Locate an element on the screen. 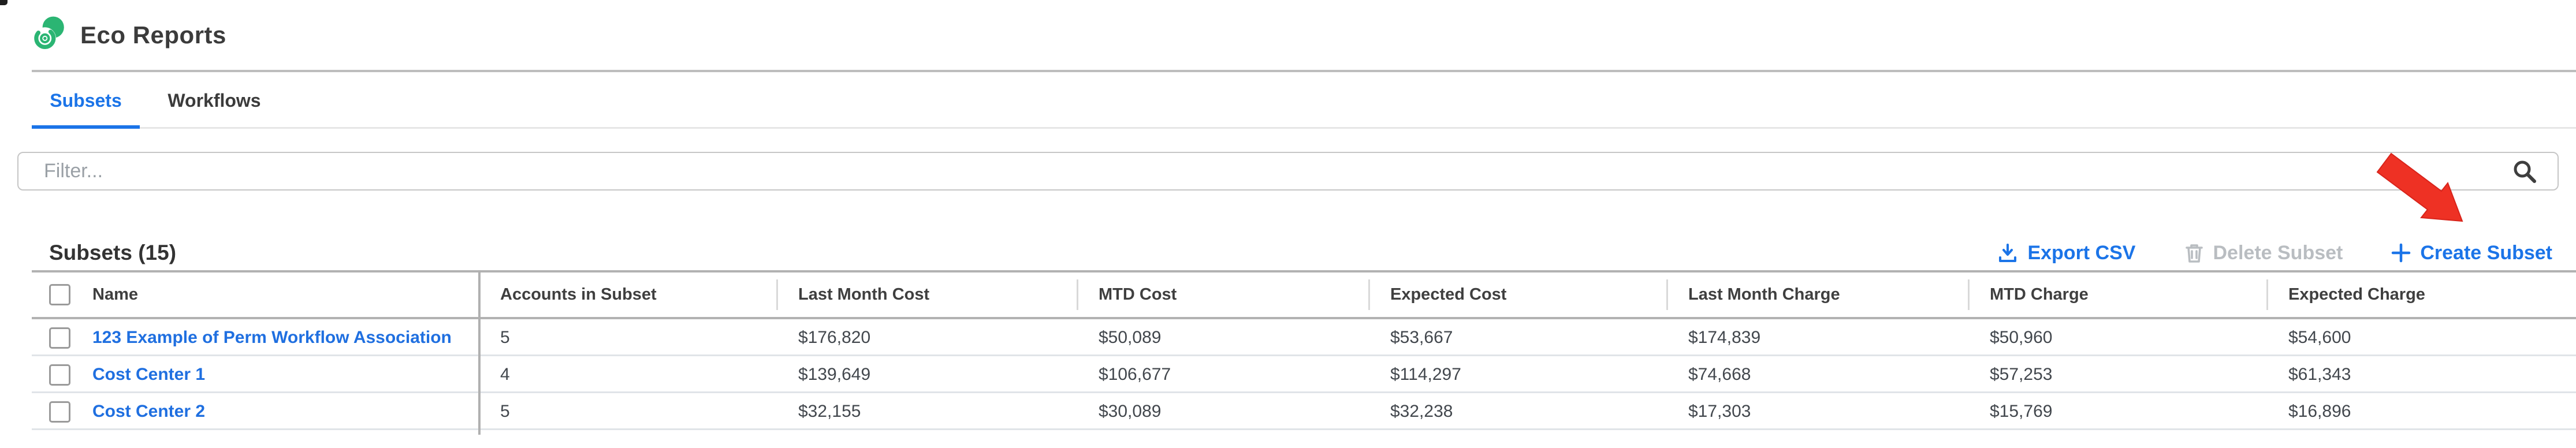  name-column-divider is located at coordinates (480, 352).